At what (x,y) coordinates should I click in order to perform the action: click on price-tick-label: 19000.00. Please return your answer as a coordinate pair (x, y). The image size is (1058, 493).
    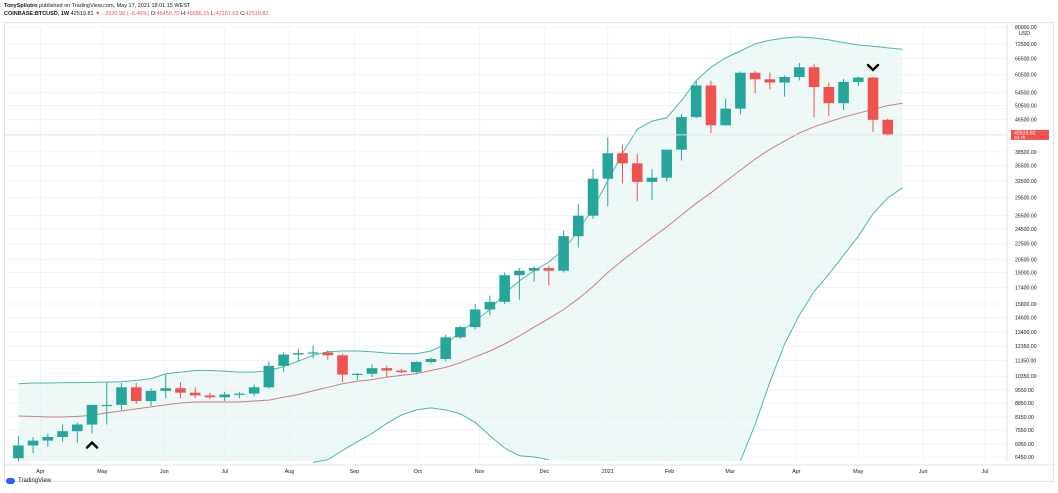
    Looking at the image, I should click on (1026, 273).